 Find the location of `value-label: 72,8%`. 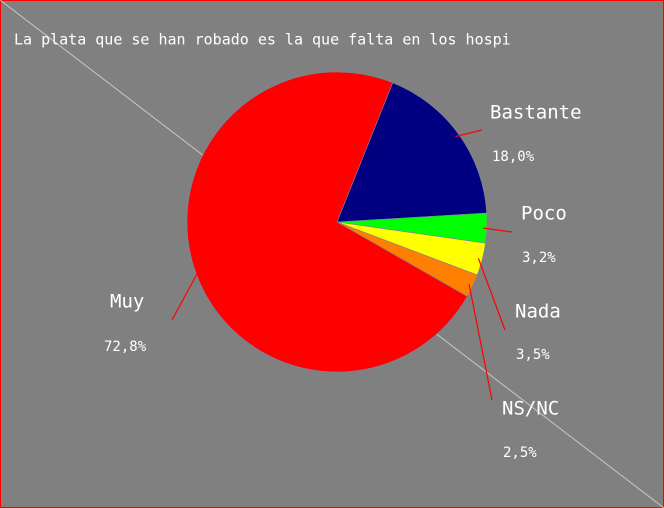

value-label: 72,8% is located at coordinates (125, 347).